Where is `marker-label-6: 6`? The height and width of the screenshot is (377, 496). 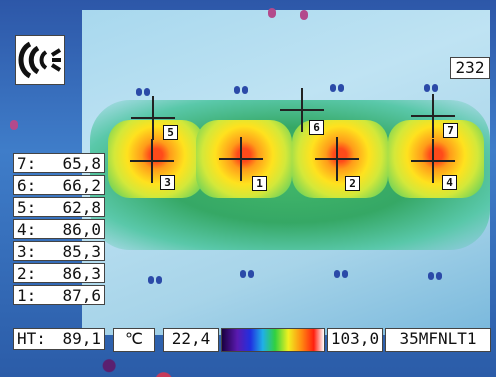 marker-label-6: 6 is located at coordinates (316, 127).